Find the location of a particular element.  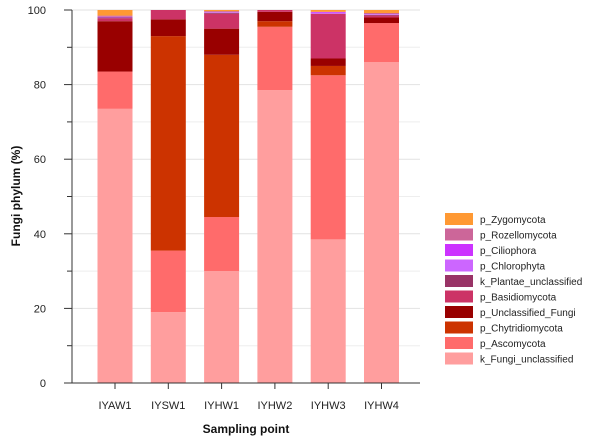

y-axis-title: Fungi phylum (%) is located at coordinates (16, 196).